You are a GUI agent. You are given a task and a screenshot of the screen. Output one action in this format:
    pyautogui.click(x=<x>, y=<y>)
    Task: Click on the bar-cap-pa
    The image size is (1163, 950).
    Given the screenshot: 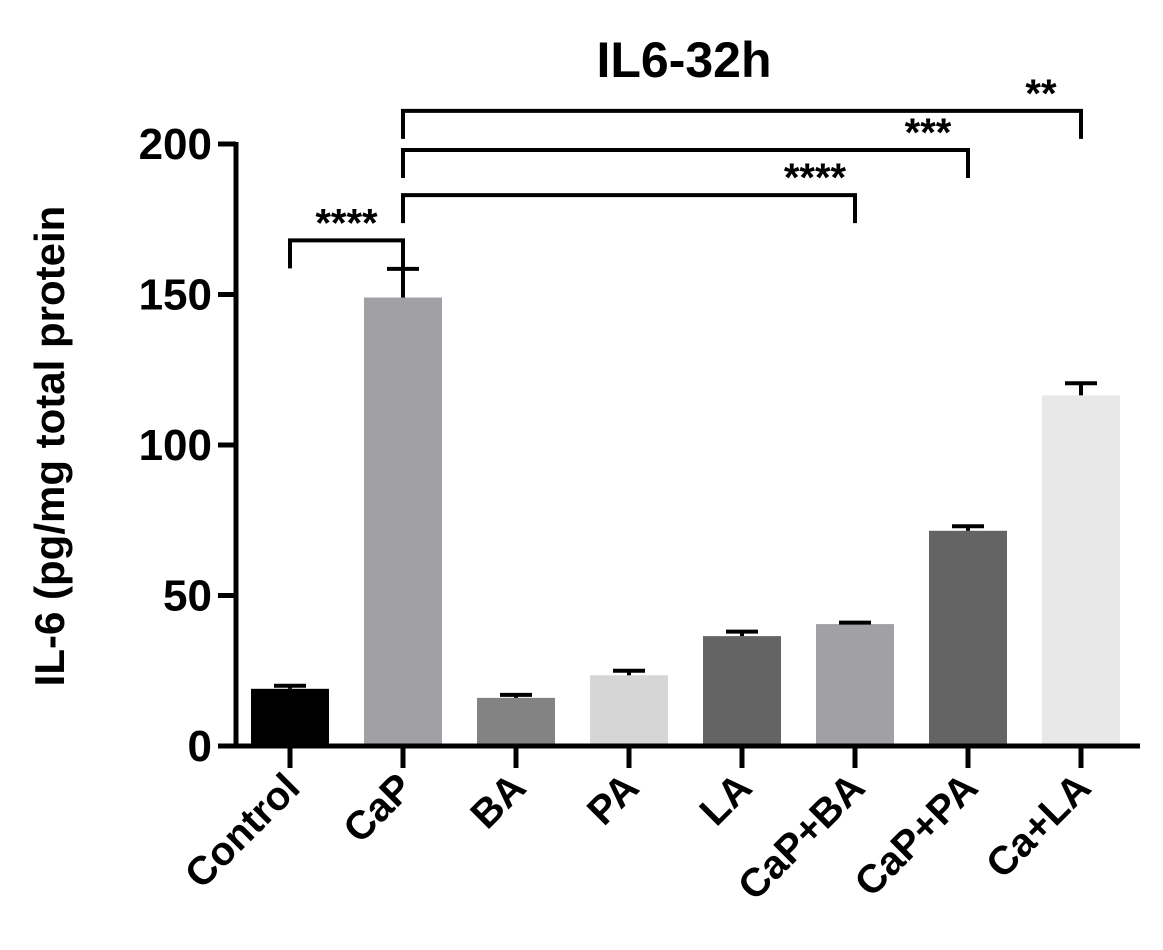 What is the action you would take?
    pyautogui.click(x=968, y=638)
    